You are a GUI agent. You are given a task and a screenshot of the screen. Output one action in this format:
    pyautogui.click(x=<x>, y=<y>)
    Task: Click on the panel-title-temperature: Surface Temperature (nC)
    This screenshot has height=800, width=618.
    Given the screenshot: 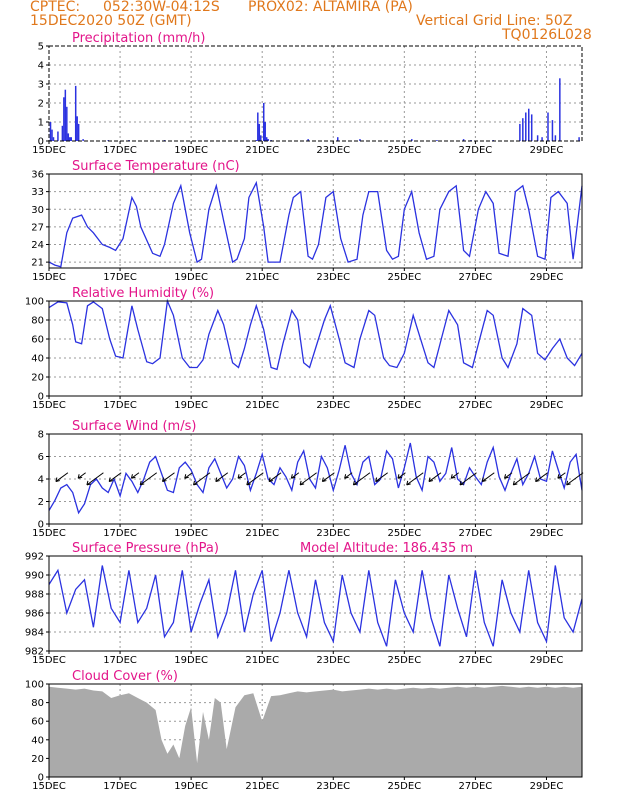 What is the action you would take?
    pyautogui.click(x=156, y=166)
    